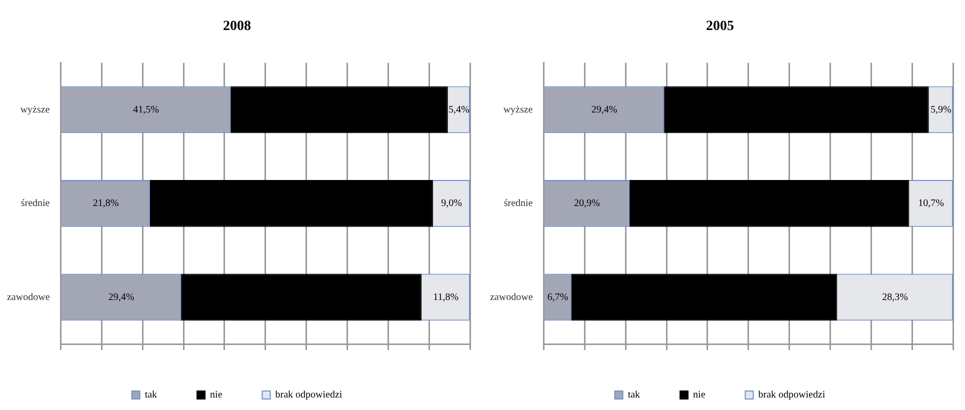  Describe the element at coordinates (557, 297) in the screenshot. I see `data-label: 6,7%` at that location.